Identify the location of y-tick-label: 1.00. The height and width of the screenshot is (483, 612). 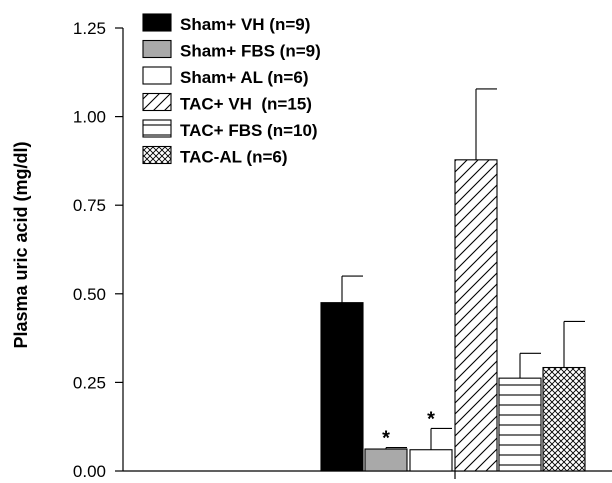
(89, 117).